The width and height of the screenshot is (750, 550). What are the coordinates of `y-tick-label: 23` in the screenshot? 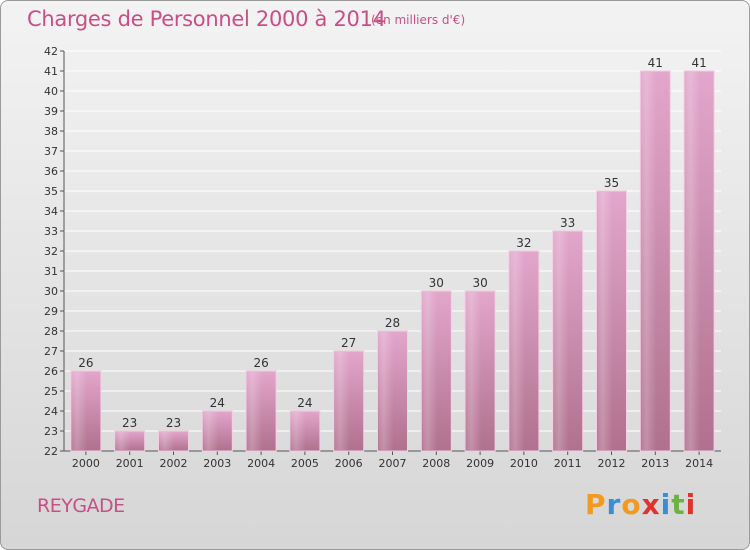 It's located at (51, 431).